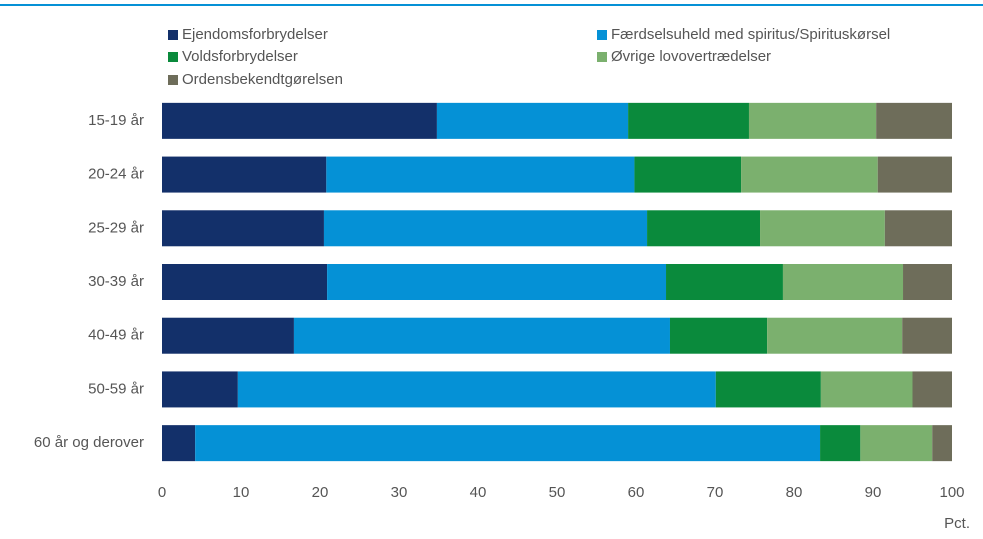 Image resolution: width=983 pixels, height=539 pixels. Describe the element at coordinates (116, 281) in the screenshot. I see `y-tick-label: 30-39 år` at that location.